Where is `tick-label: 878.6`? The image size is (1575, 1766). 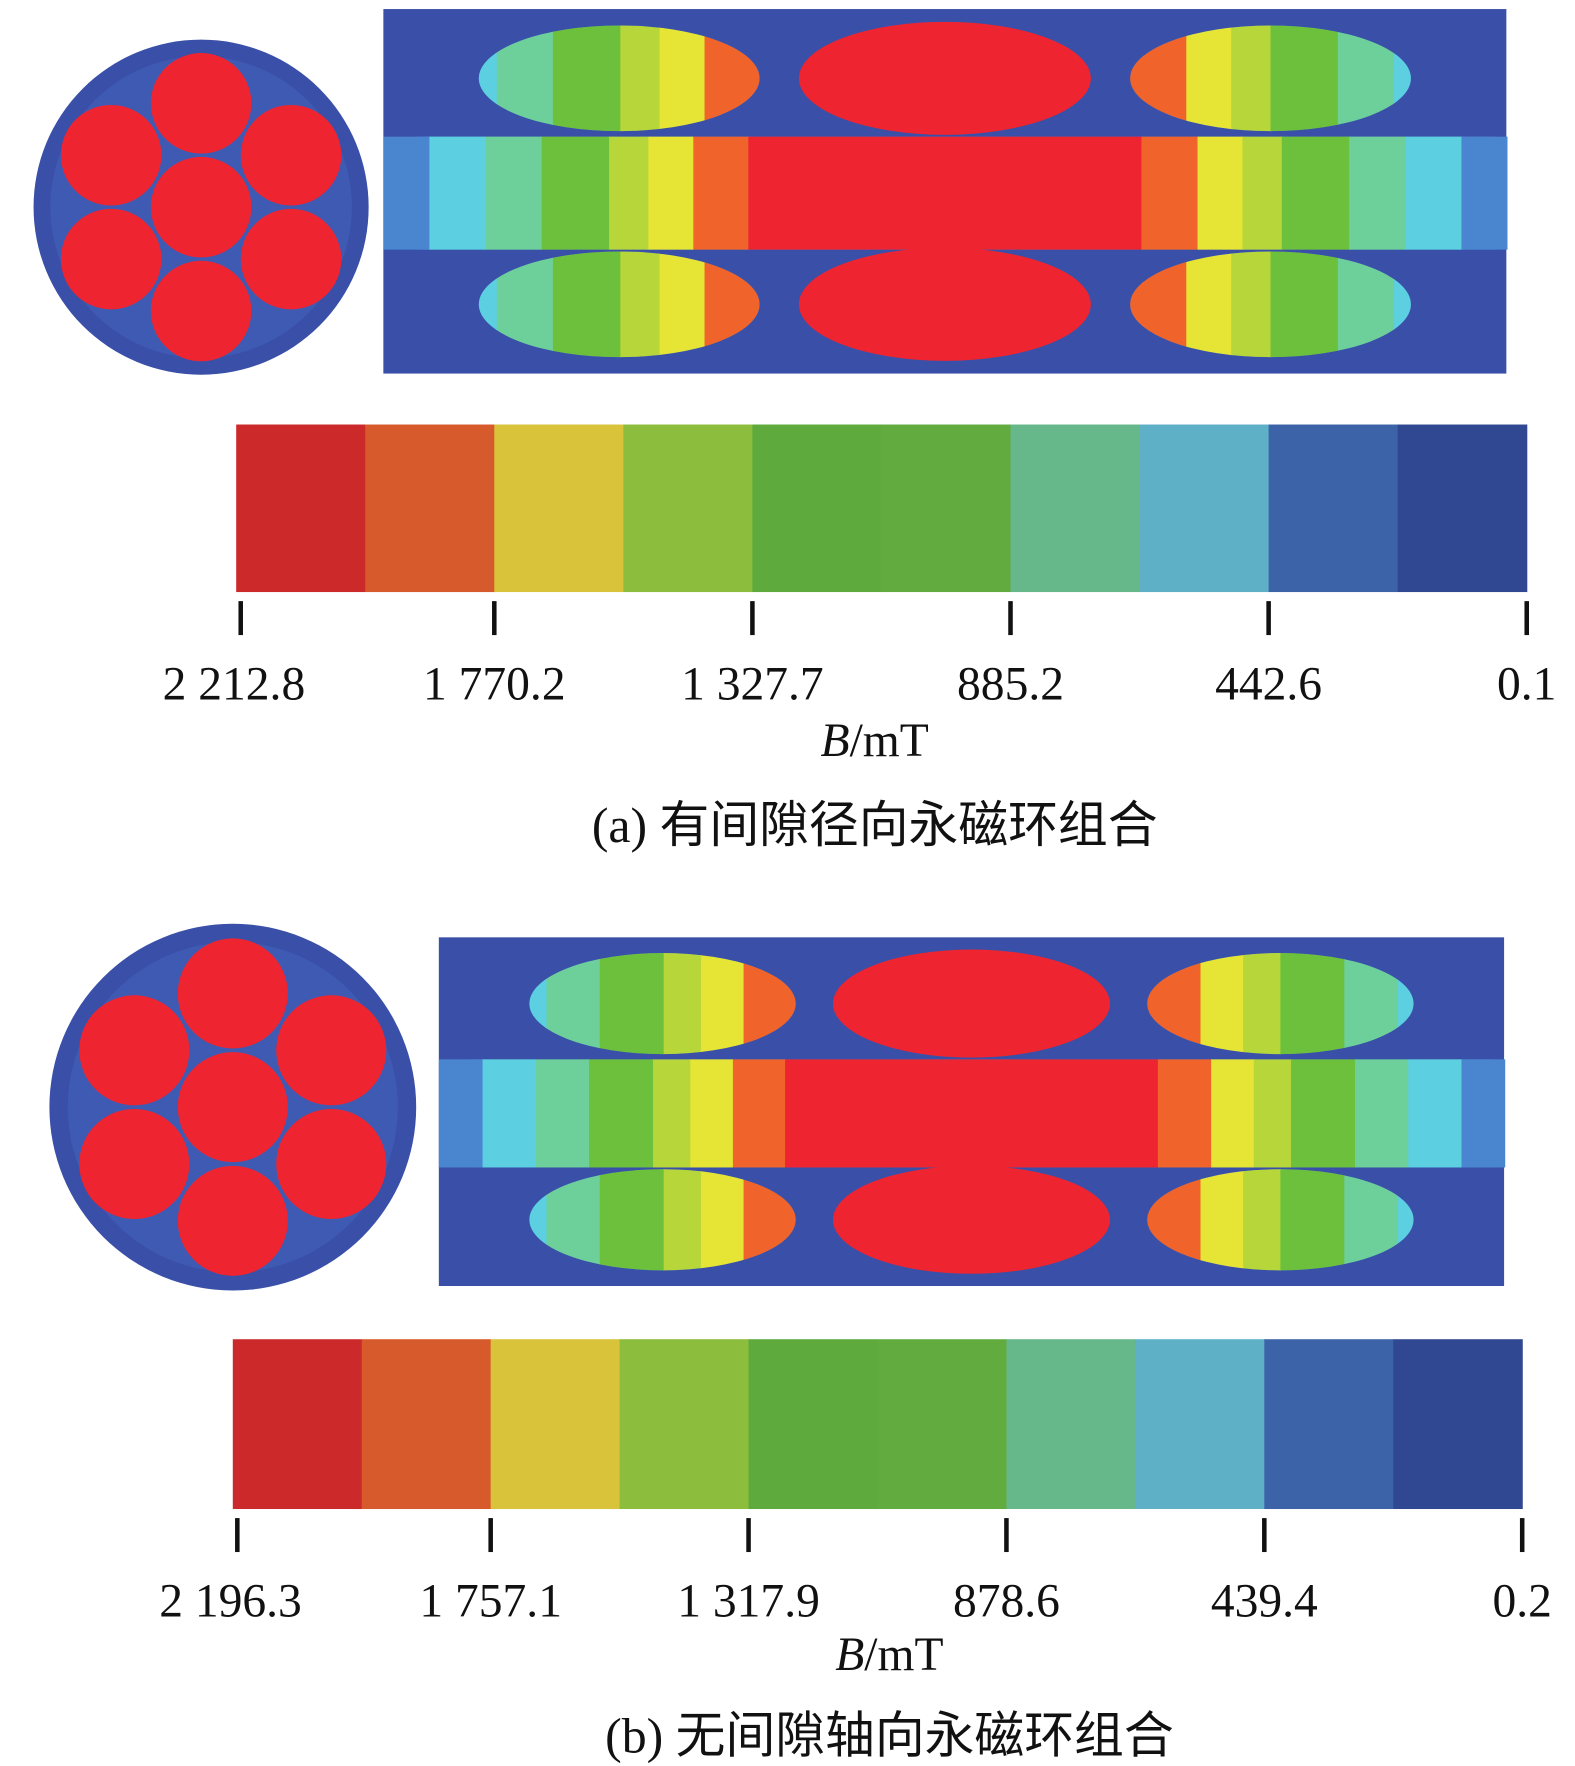
tick-label: 878.6 is located at coordinates (1006, 1602).